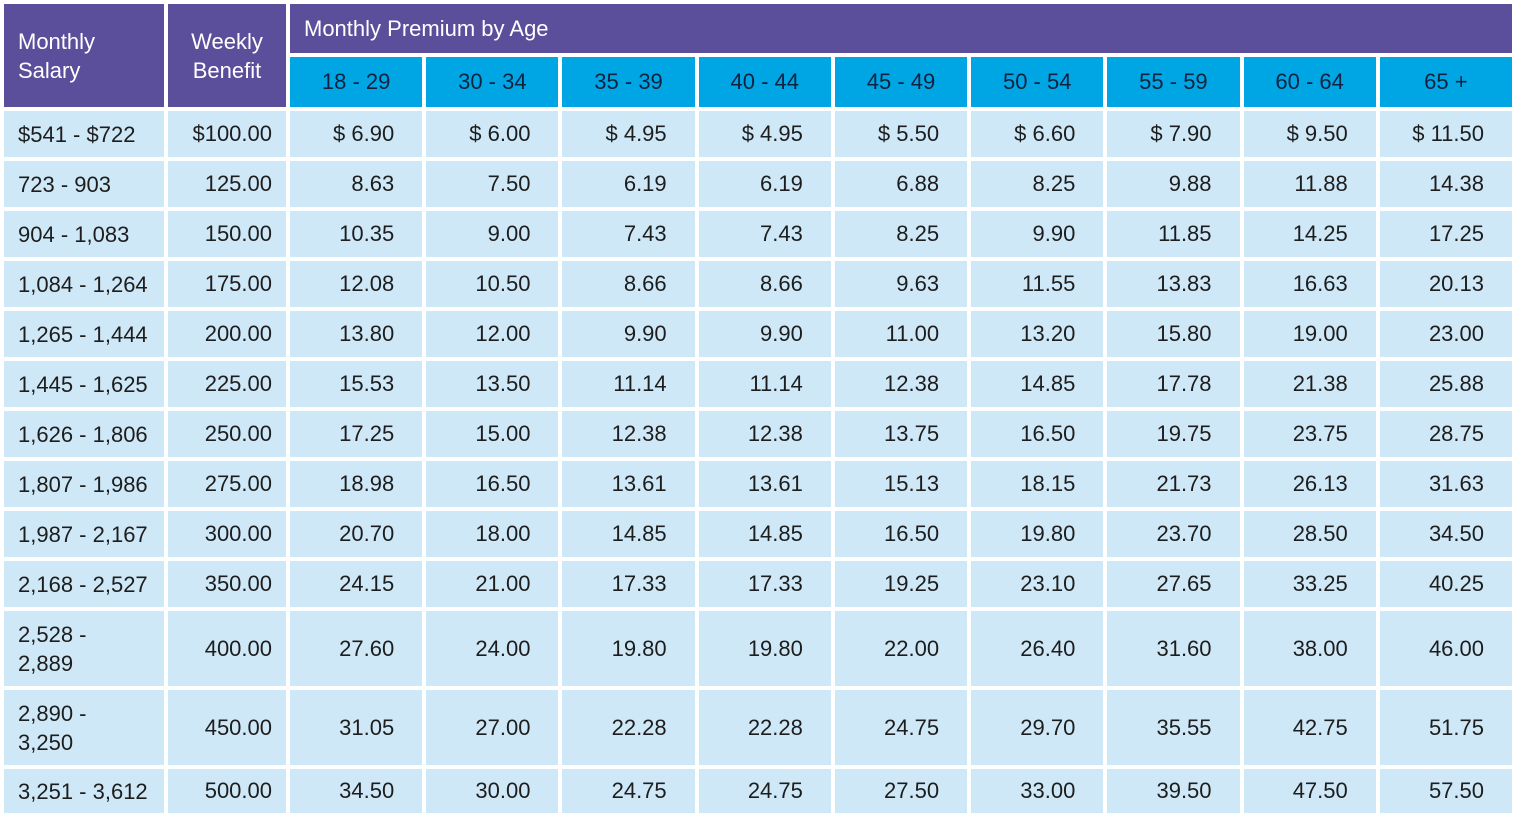  I want to click on premium-cell: 7.50, so click(492, 184).